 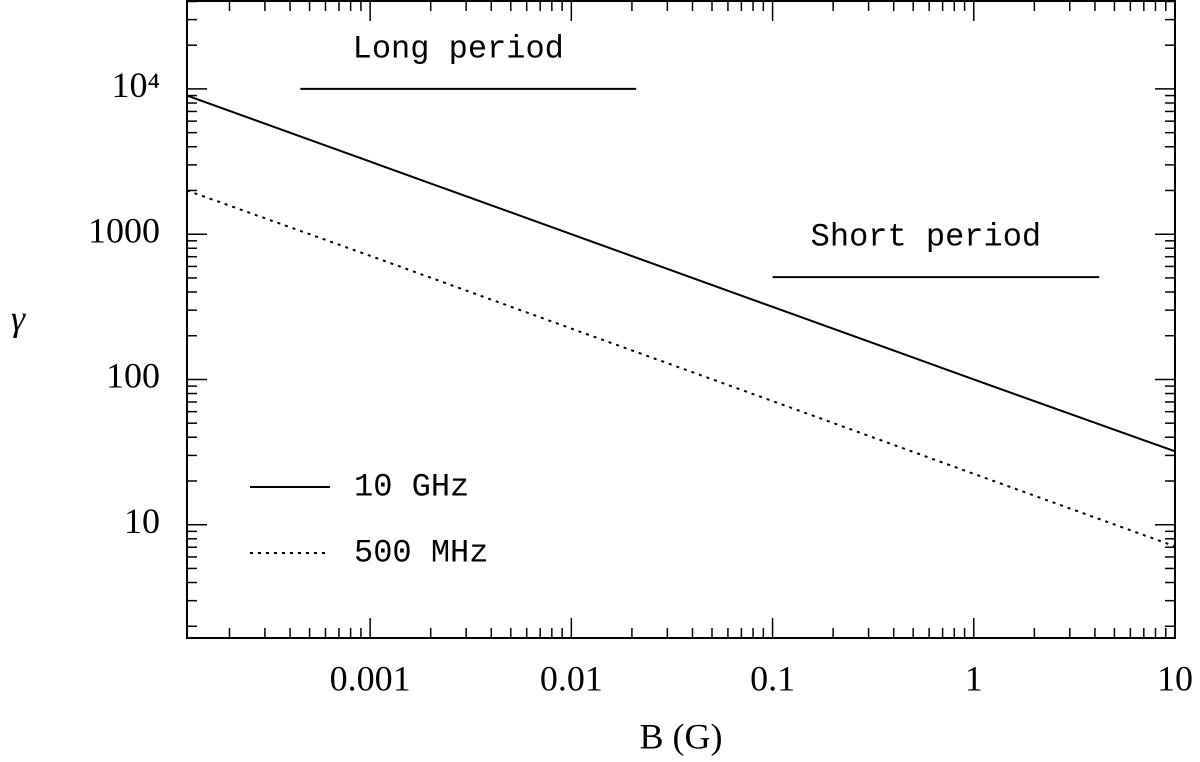 What do you see at coordinates (18, 318) in the screenshot?
I see `y-axis-label: γ` at bounding box center [18, 318].